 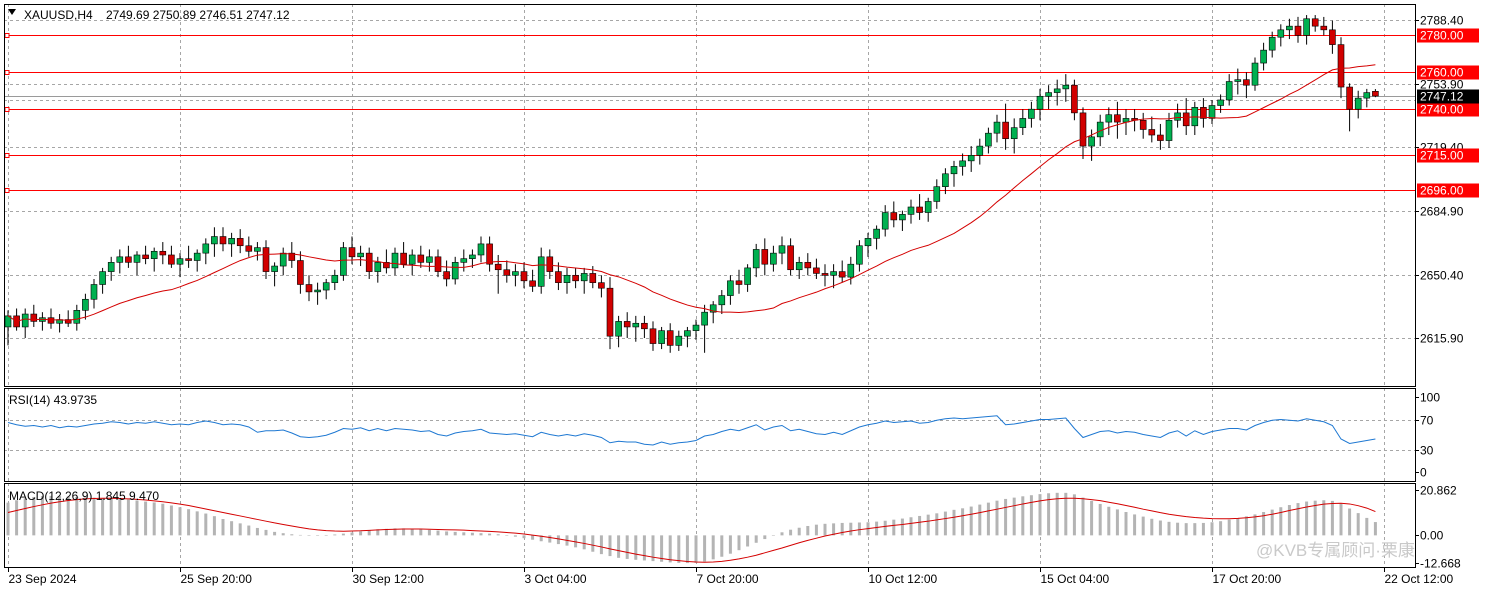 I want to click on triangle-down-icon, so click(x=12, y=12).